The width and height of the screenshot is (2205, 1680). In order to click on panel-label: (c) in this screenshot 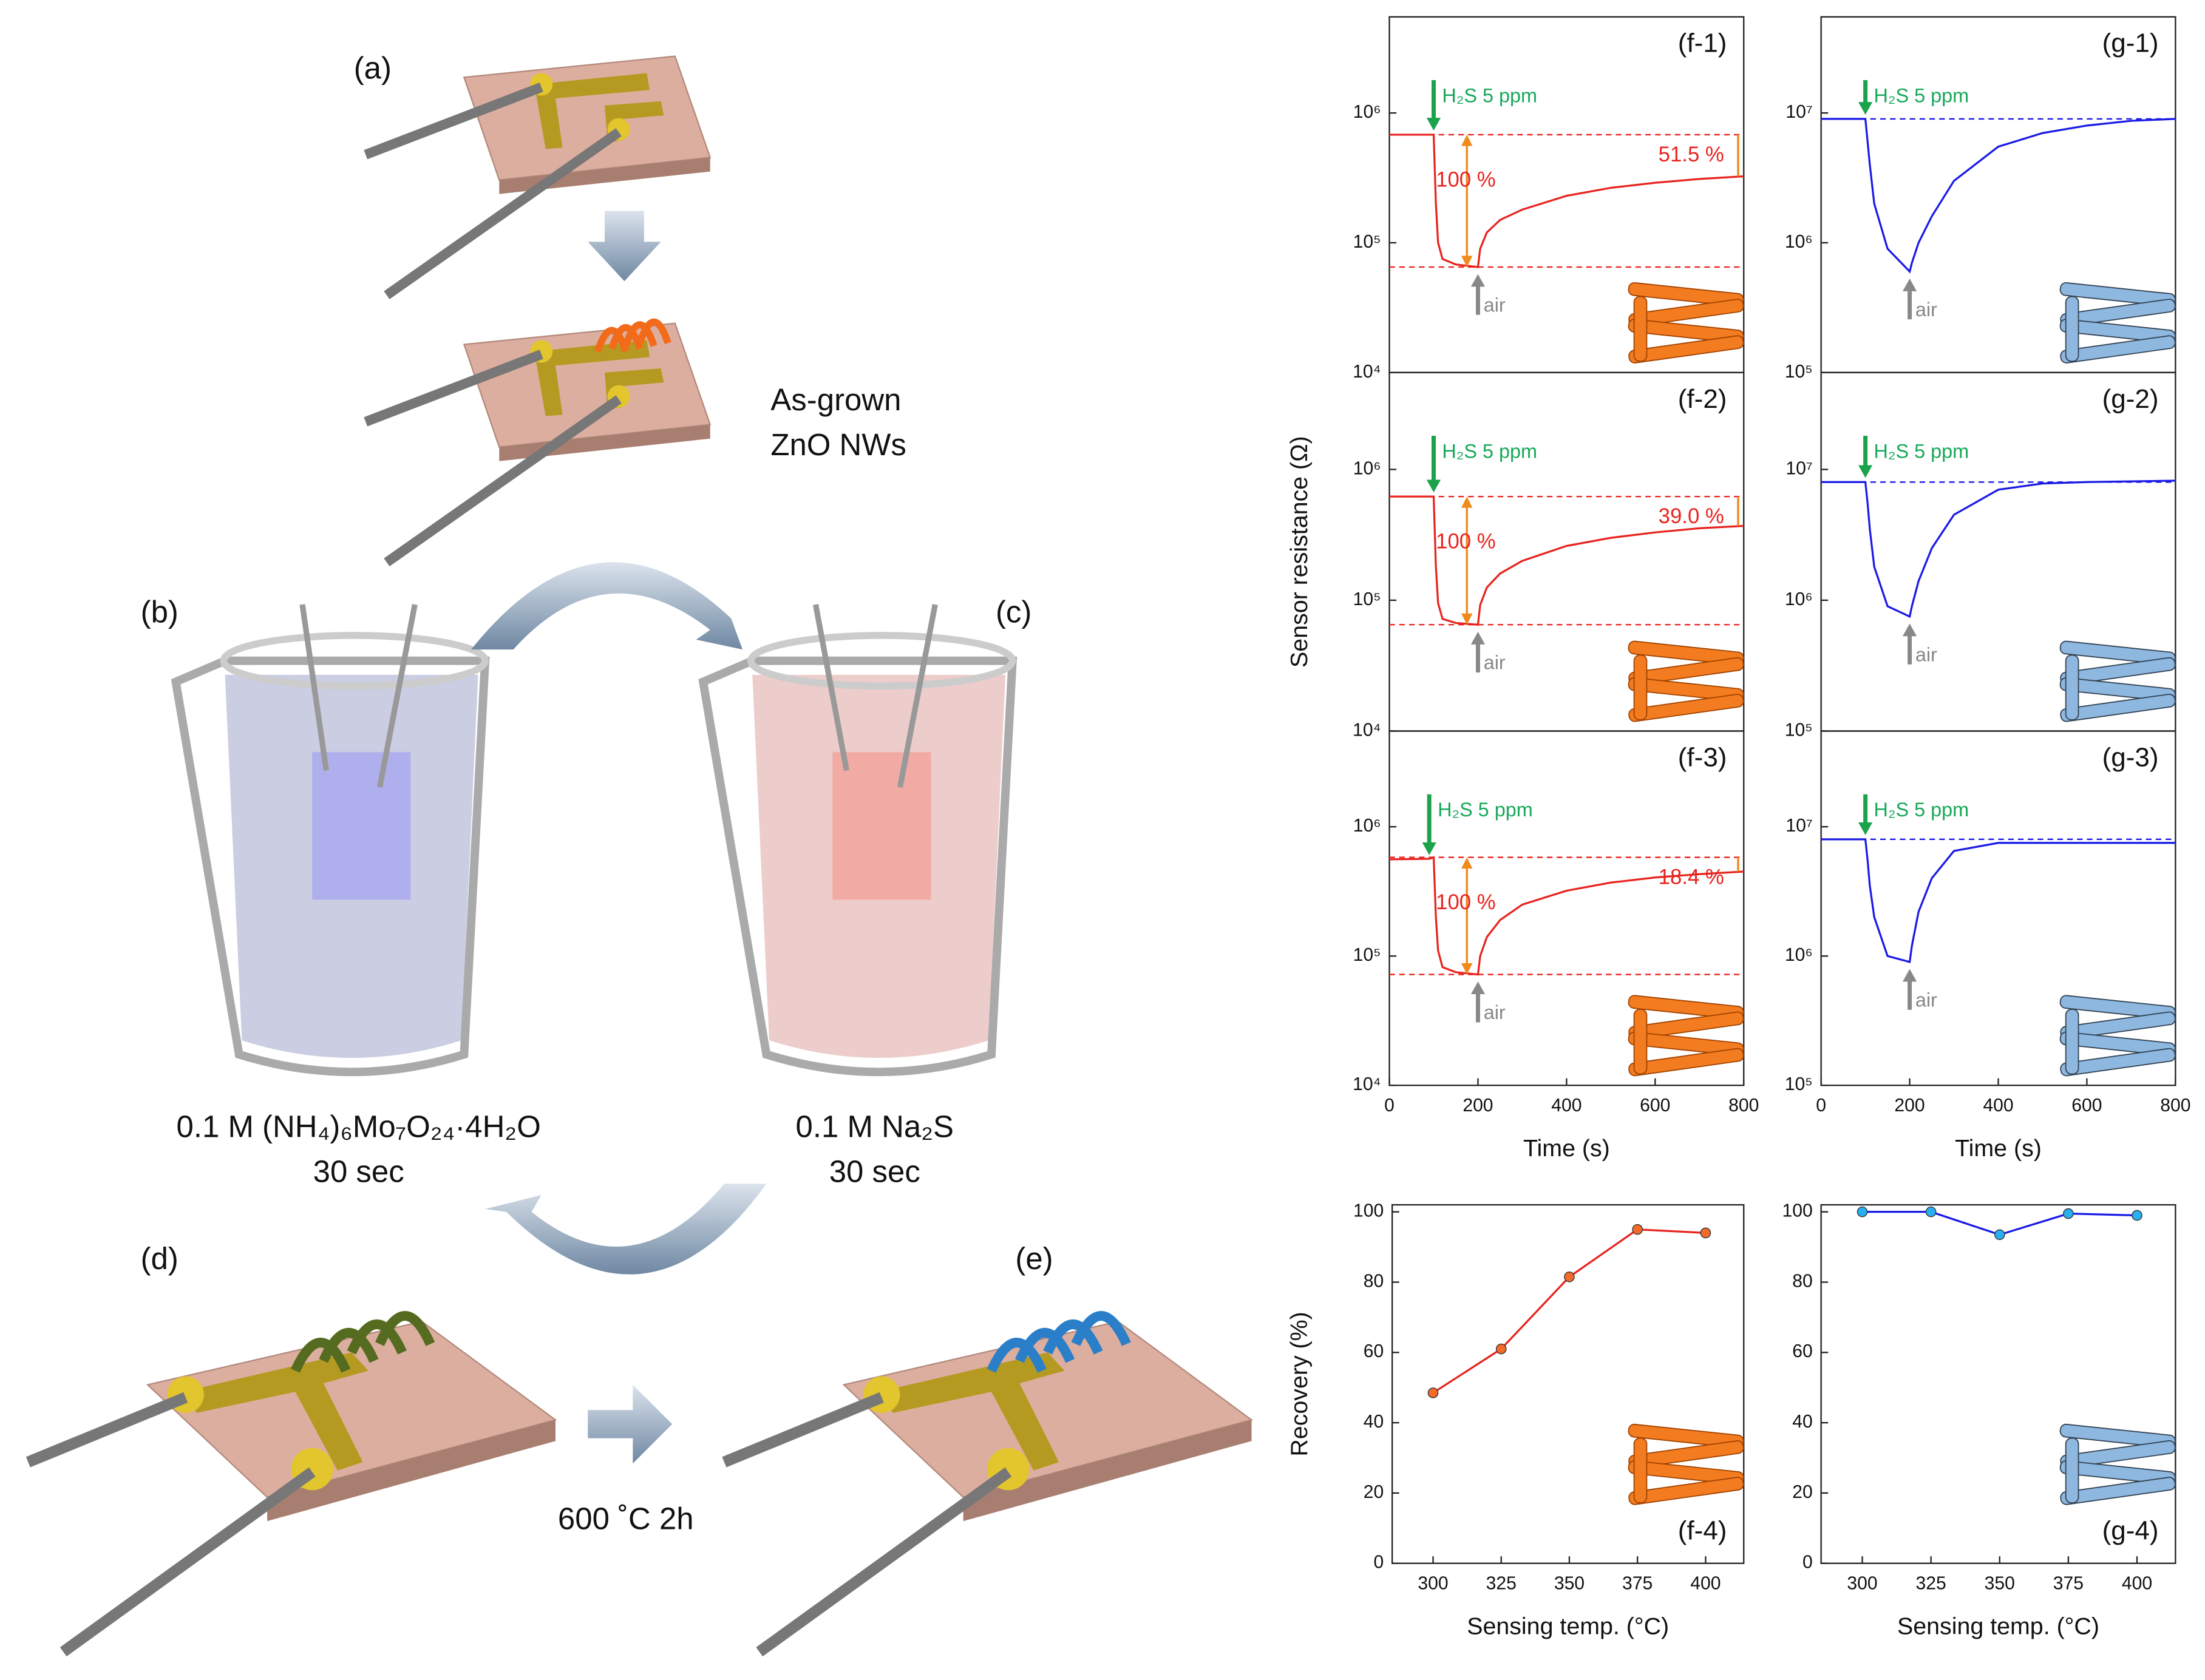, I will do `click(1013, 612)`.